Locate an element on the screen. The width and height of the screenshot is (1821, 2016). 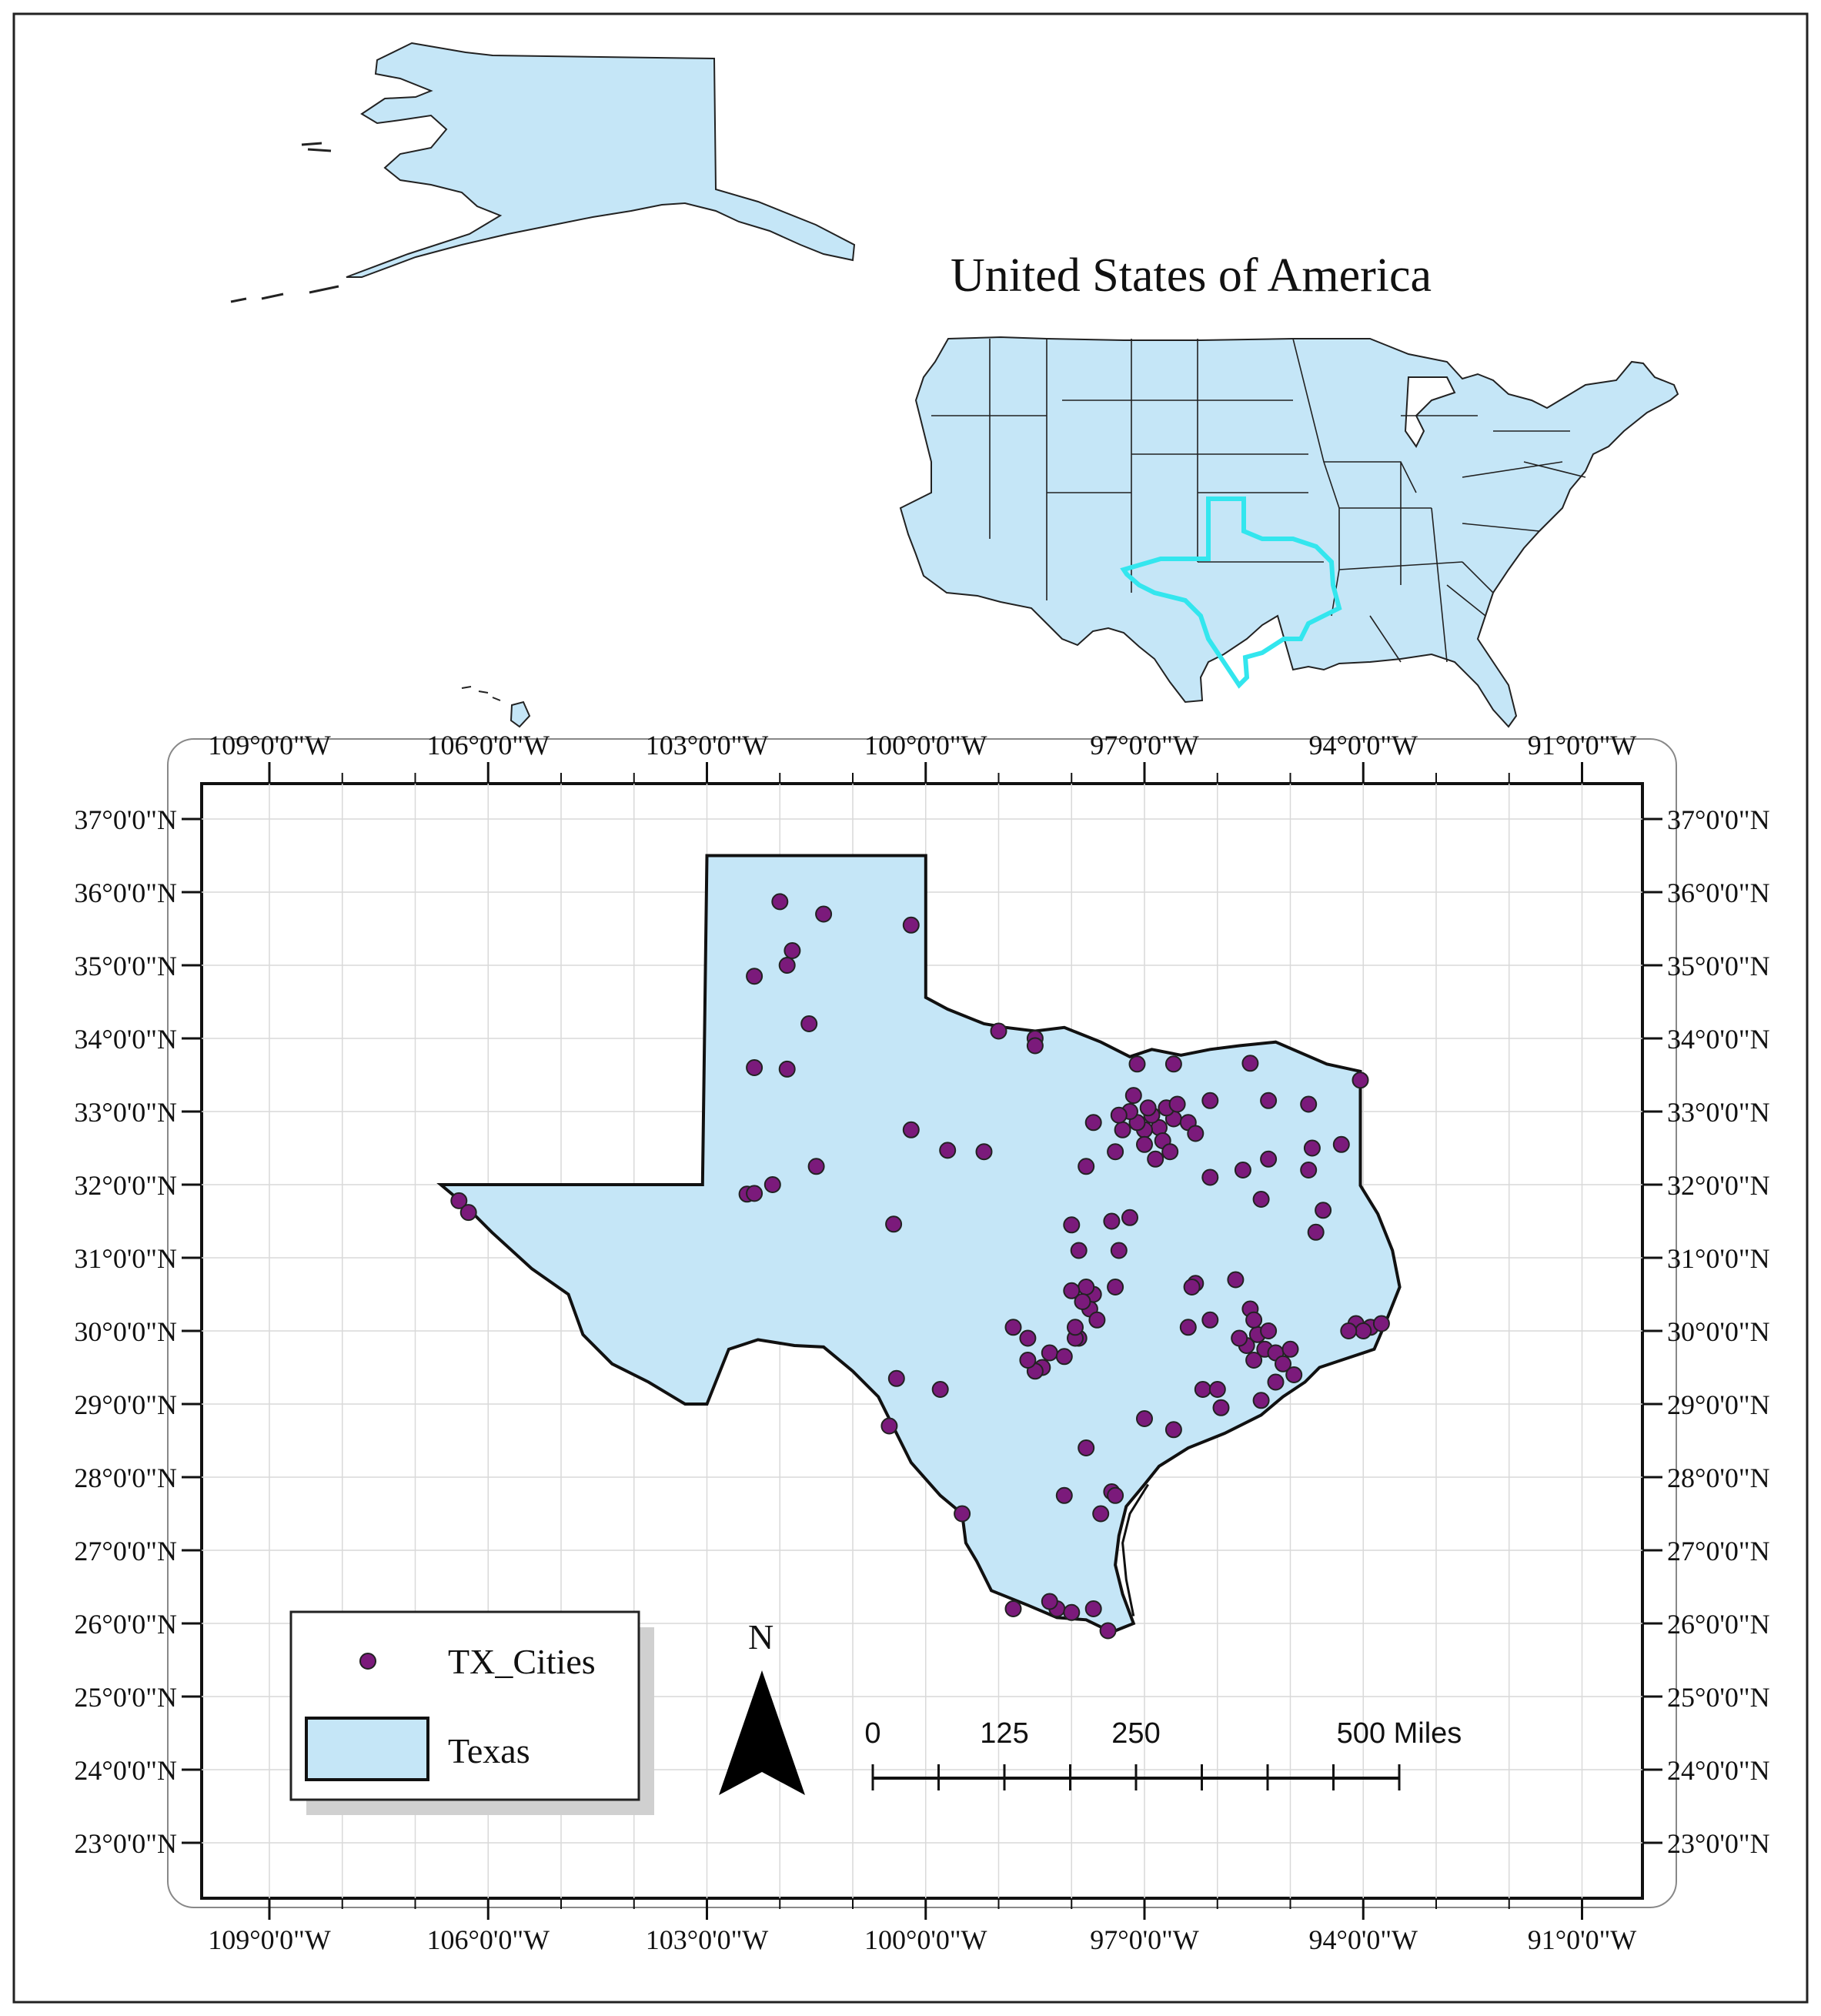
lon-label-top: 94°0'0"W is located at coordinates (1363, 745).